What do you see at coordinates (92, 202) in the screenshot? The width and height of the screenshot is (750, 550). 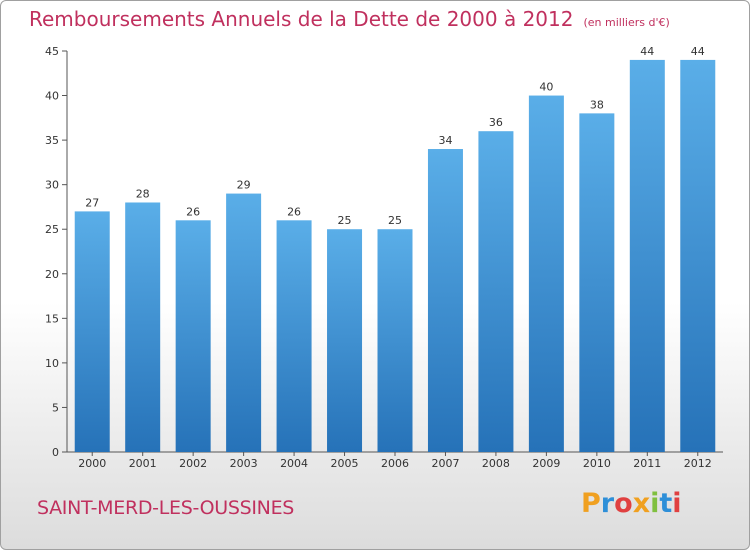 I see `data-label-2000: 27` at bounding box center [92, 202].